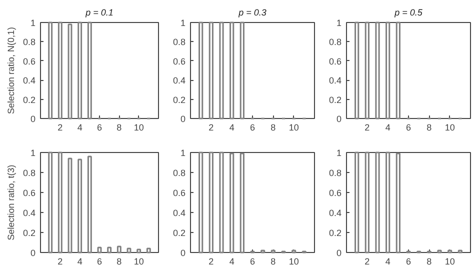  Describe the element at coordinates (11, 70) in the screenshot. I see `y-axis-title: Selection ratio, N(0,1)` at that location.